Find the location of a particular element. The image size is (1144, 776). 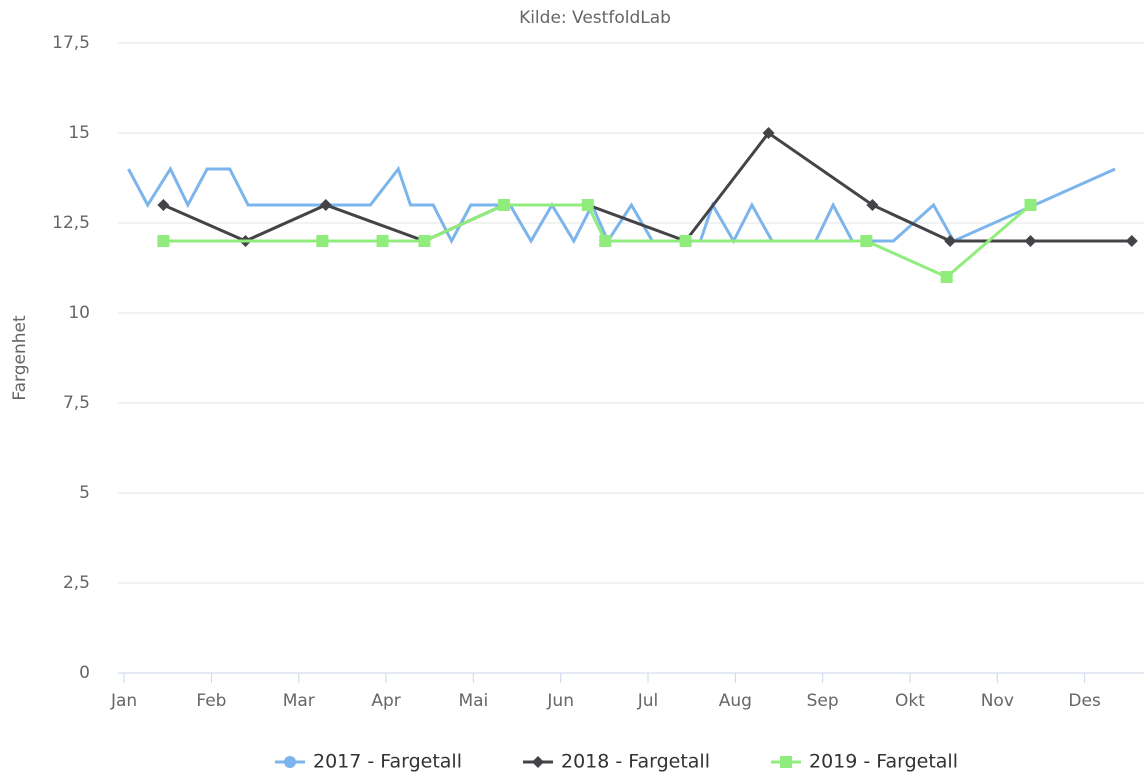

x-tick-label: Des is located at coordinates (1084, 701).